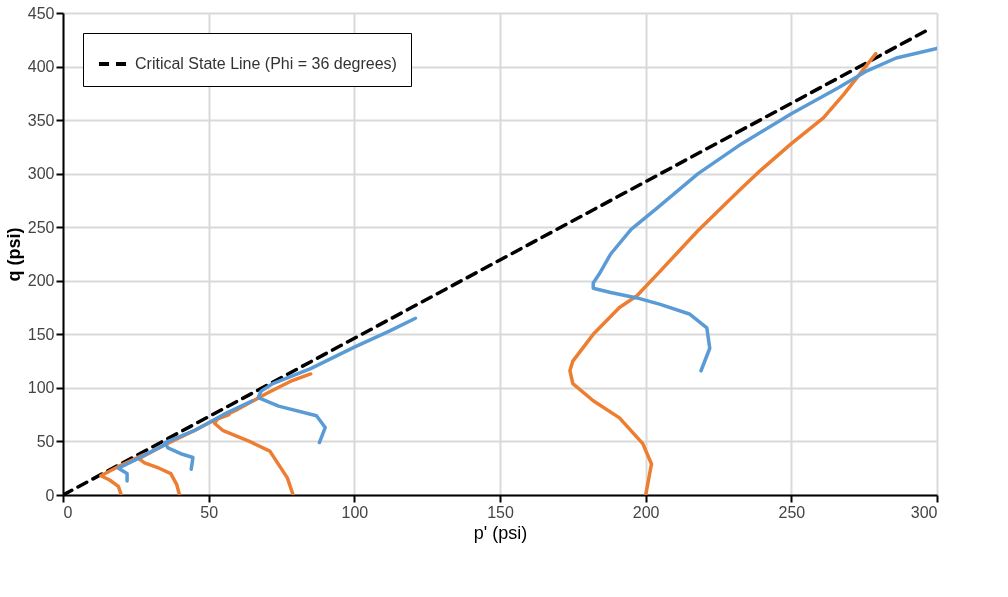  Describe the element at coordinates (50, 495) in the screenshot. I see `y-tick-label: 0` at that location.